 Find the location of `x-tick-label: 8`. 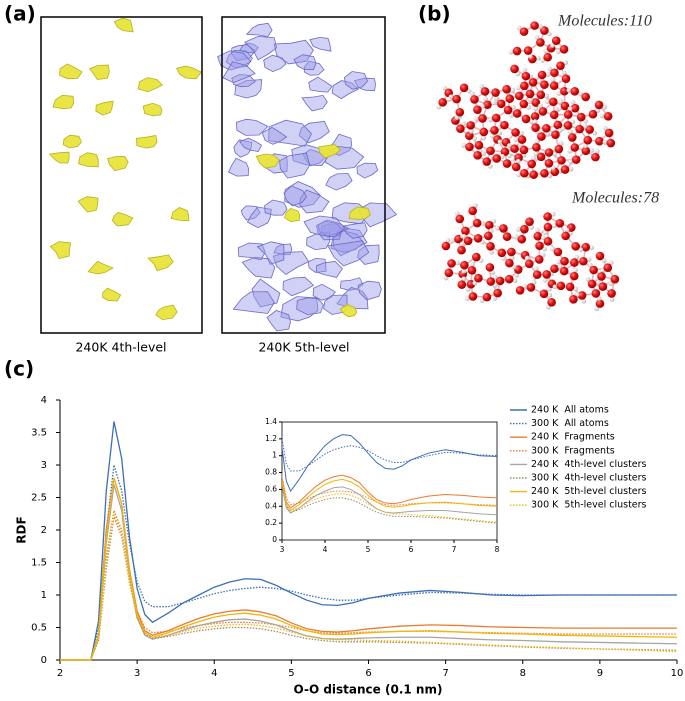

x-tick-label: 8 is located at coordinates (523, 673).